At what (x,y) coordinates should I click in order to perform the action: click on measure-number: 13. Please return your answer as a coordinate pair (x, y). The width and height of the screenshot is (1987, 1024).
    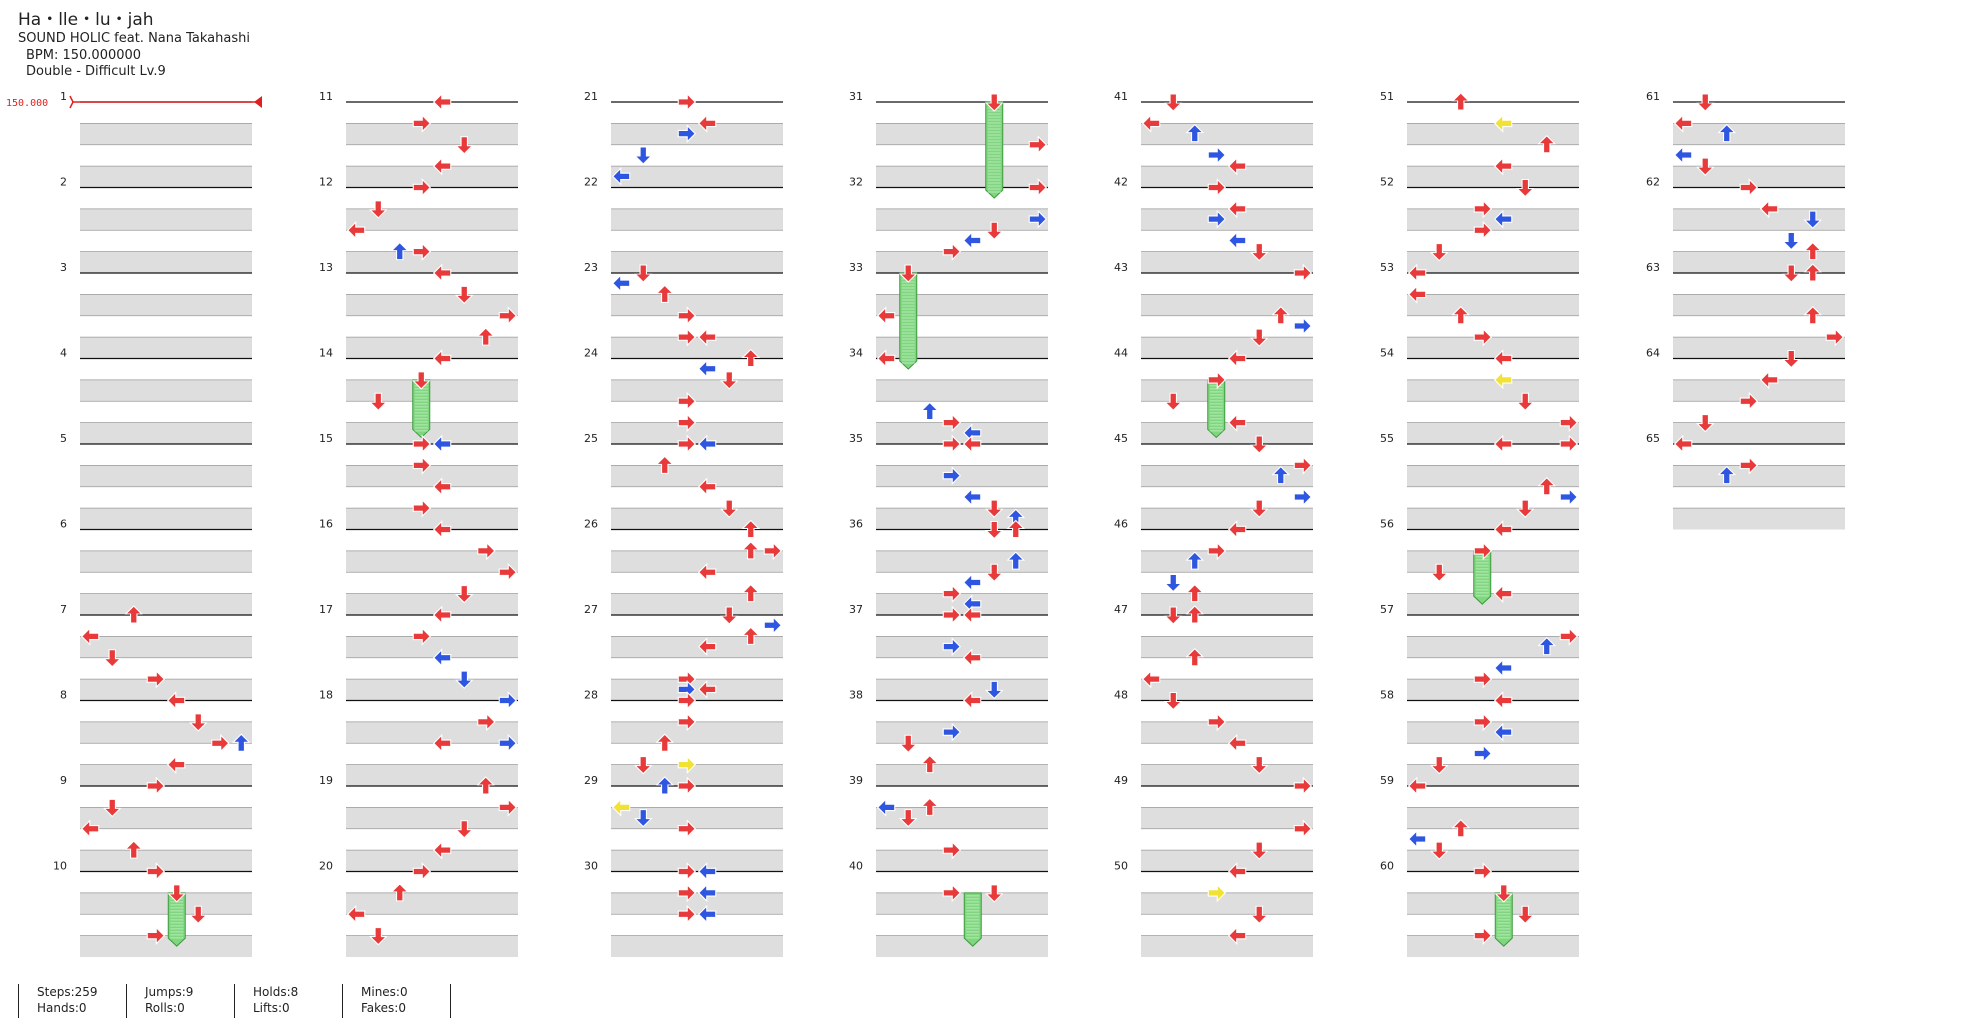
    Looking at the image, I should click on (326, 267).